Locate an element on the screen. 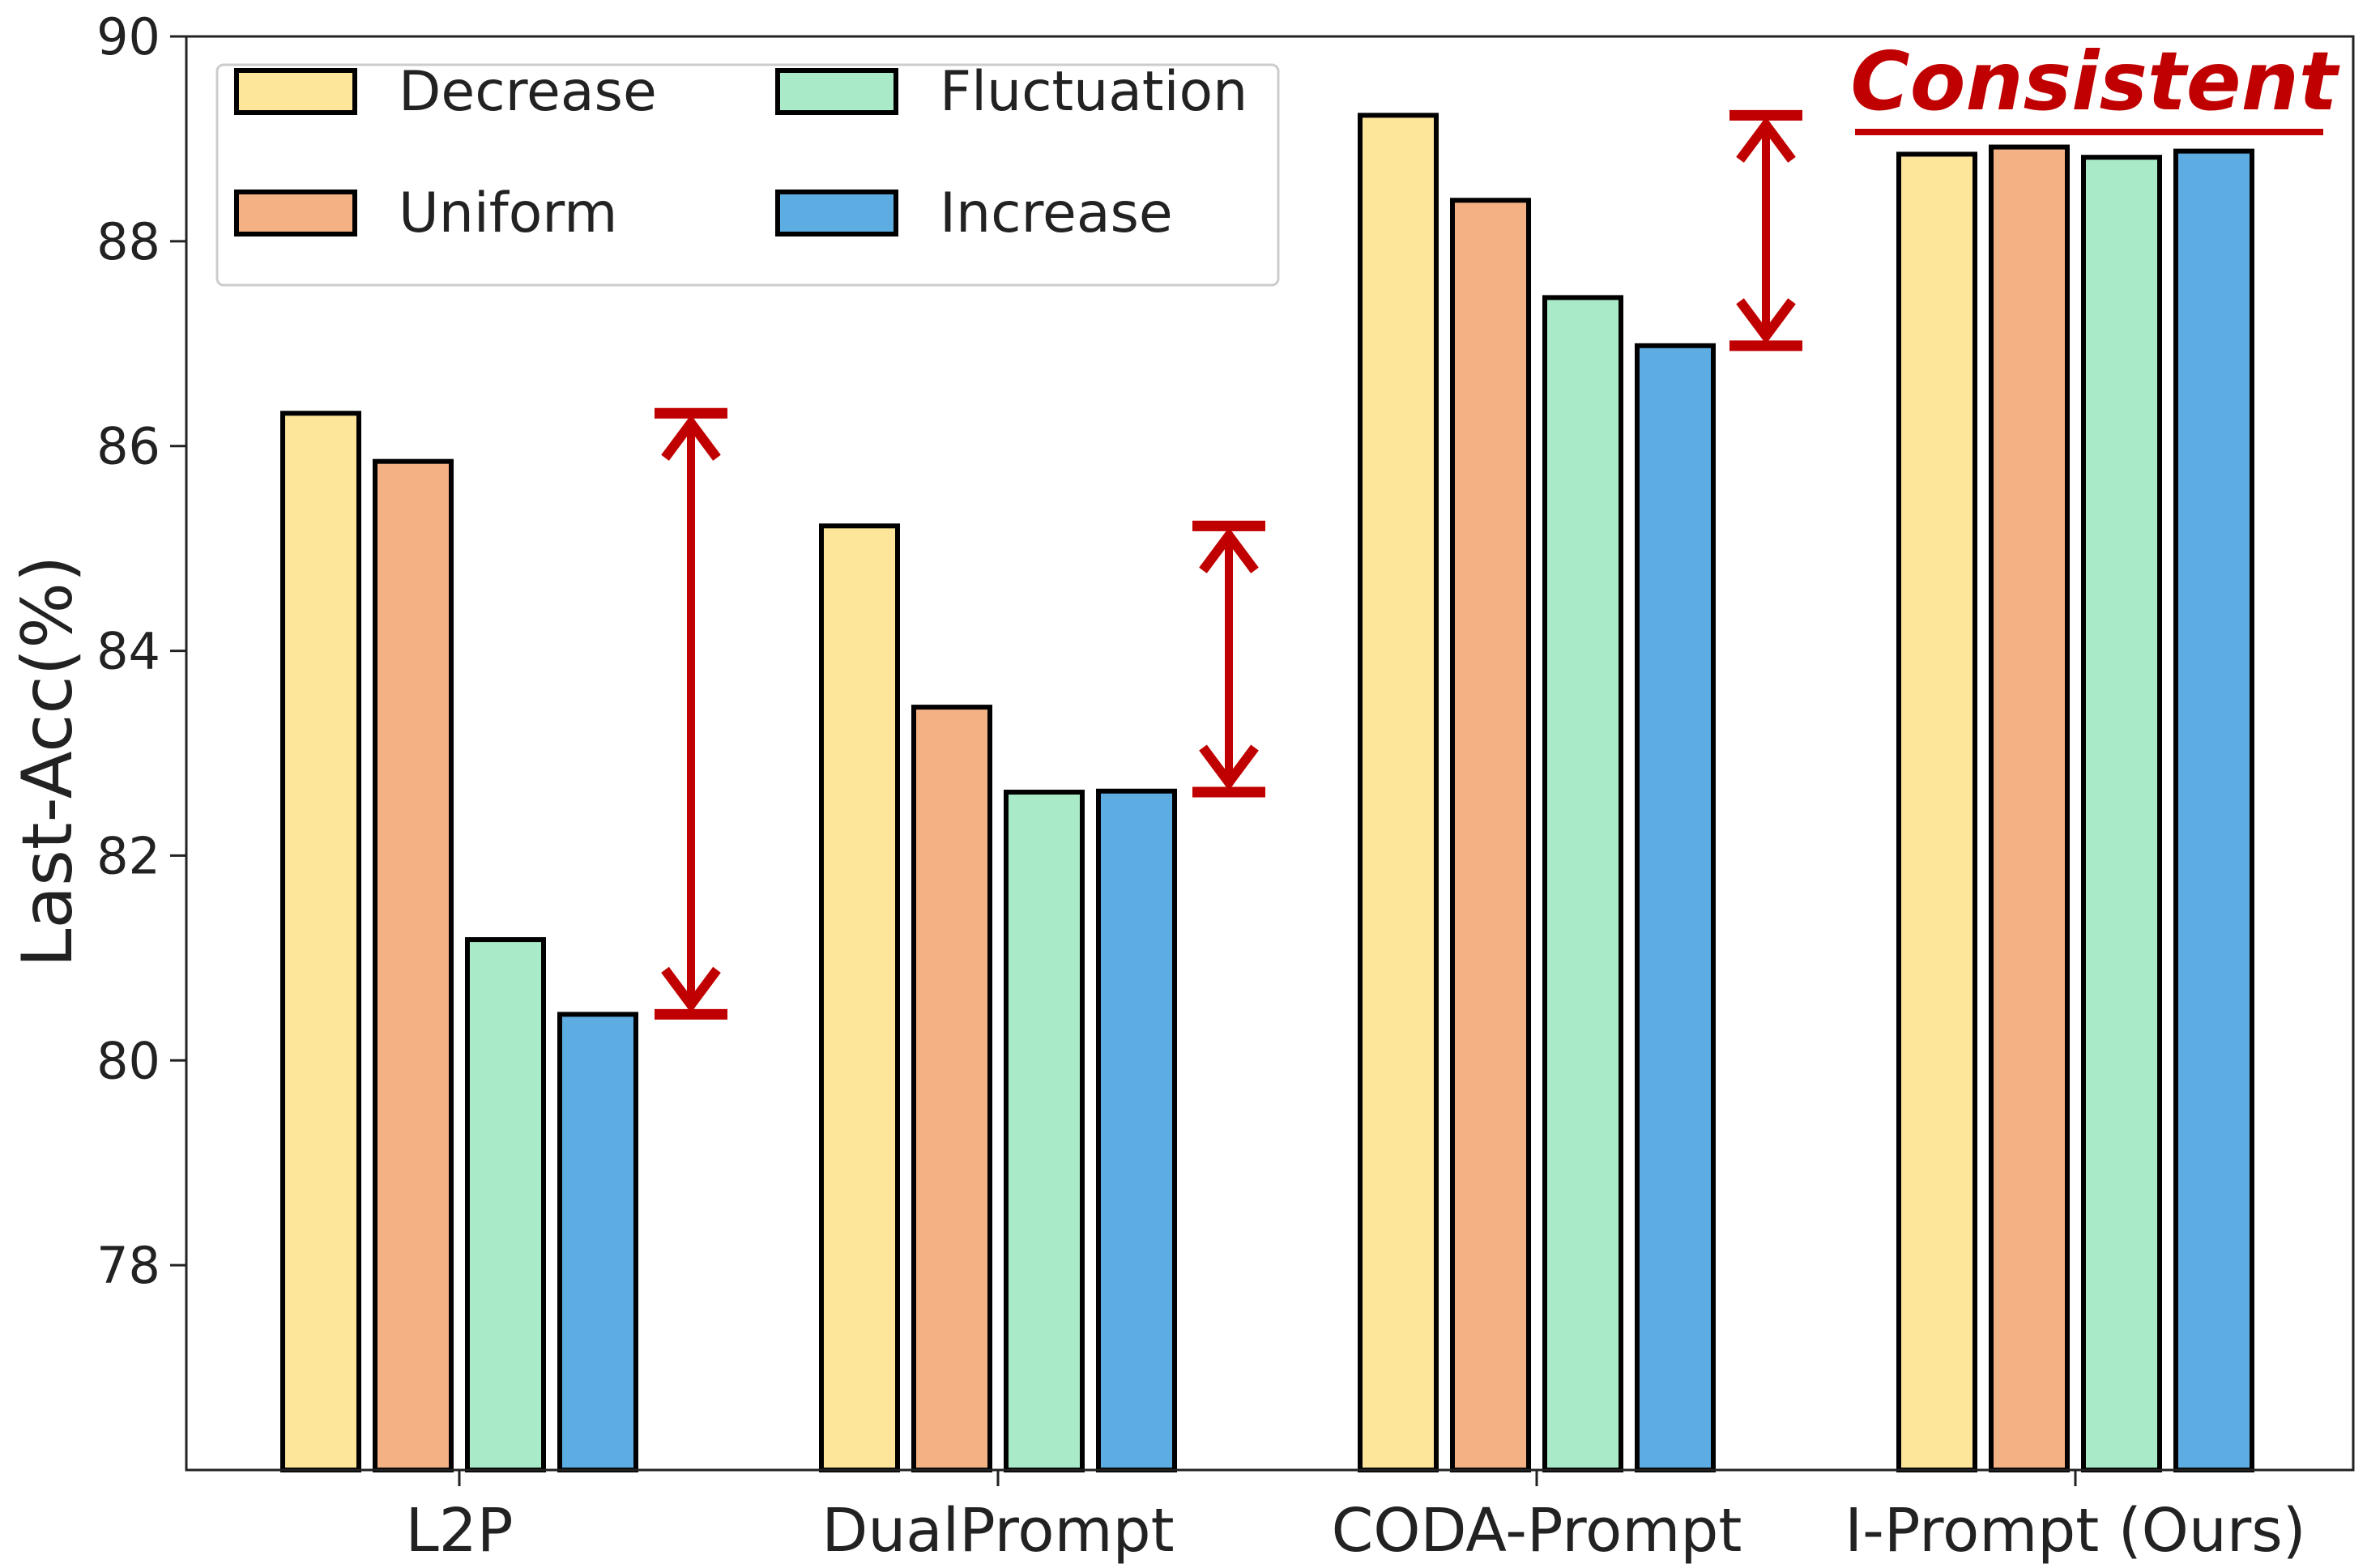 This screenshot has width=2367, height=1568. x-tick-label: L2P is located at coordinates (460, 1531).